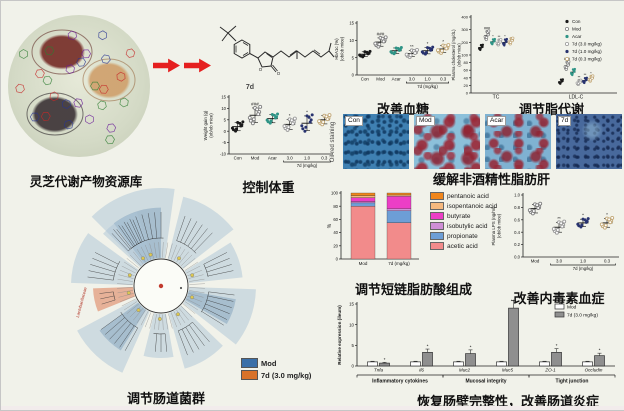 The height and width of the screenshot is (411, 624). What do you see at coordinates (205, 125) in the screenshot?
I see `svg-text: Weight gain (g)` at bounding box center [205, 125].